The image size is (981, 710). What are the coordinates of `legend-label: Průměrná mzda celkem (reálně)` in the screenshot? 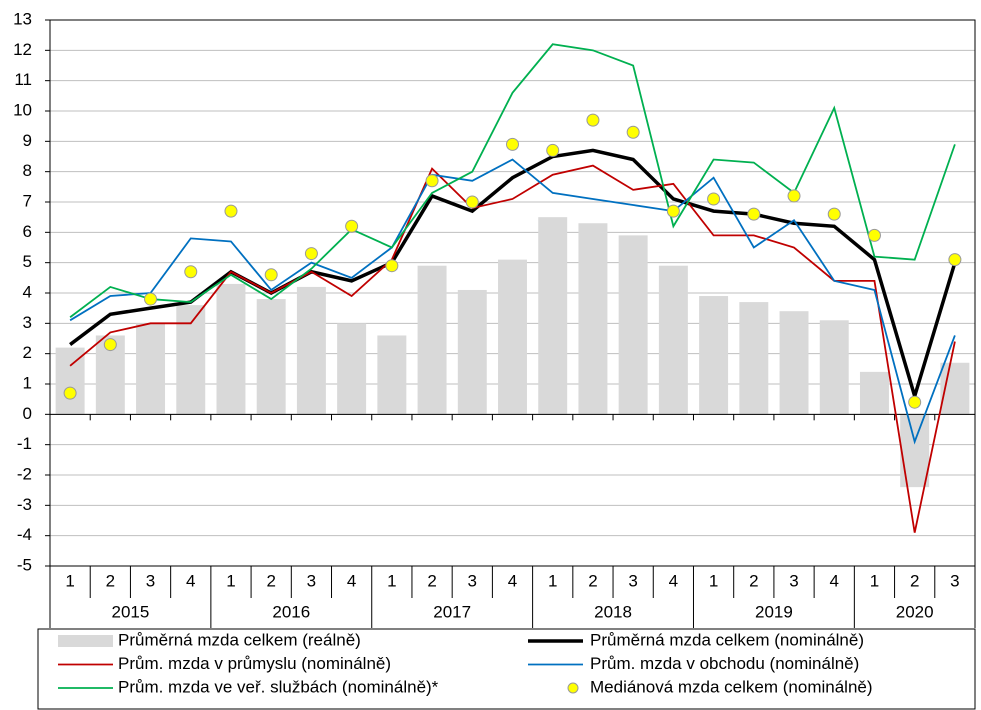 It's located at (239, 639).